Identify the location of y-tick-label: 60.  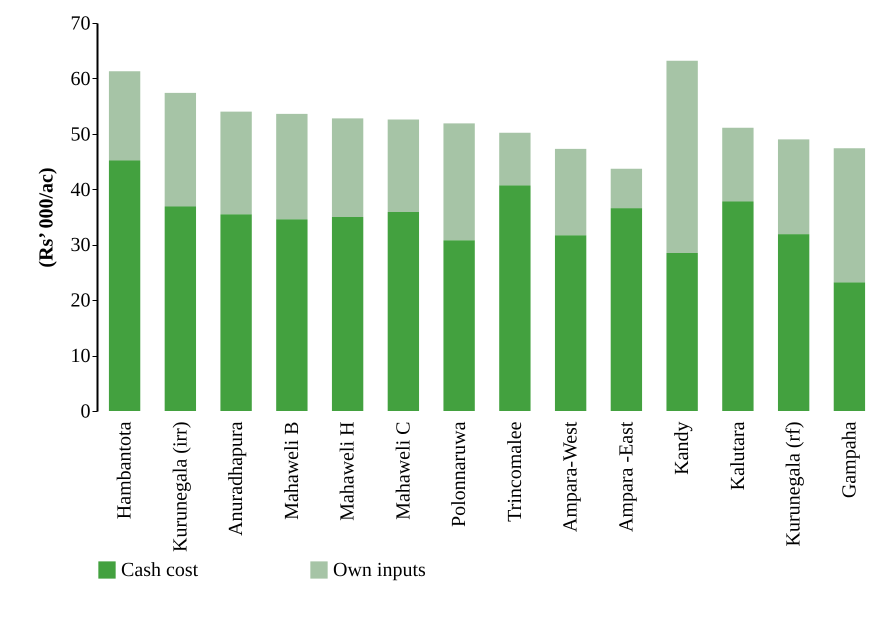
(80, 79).